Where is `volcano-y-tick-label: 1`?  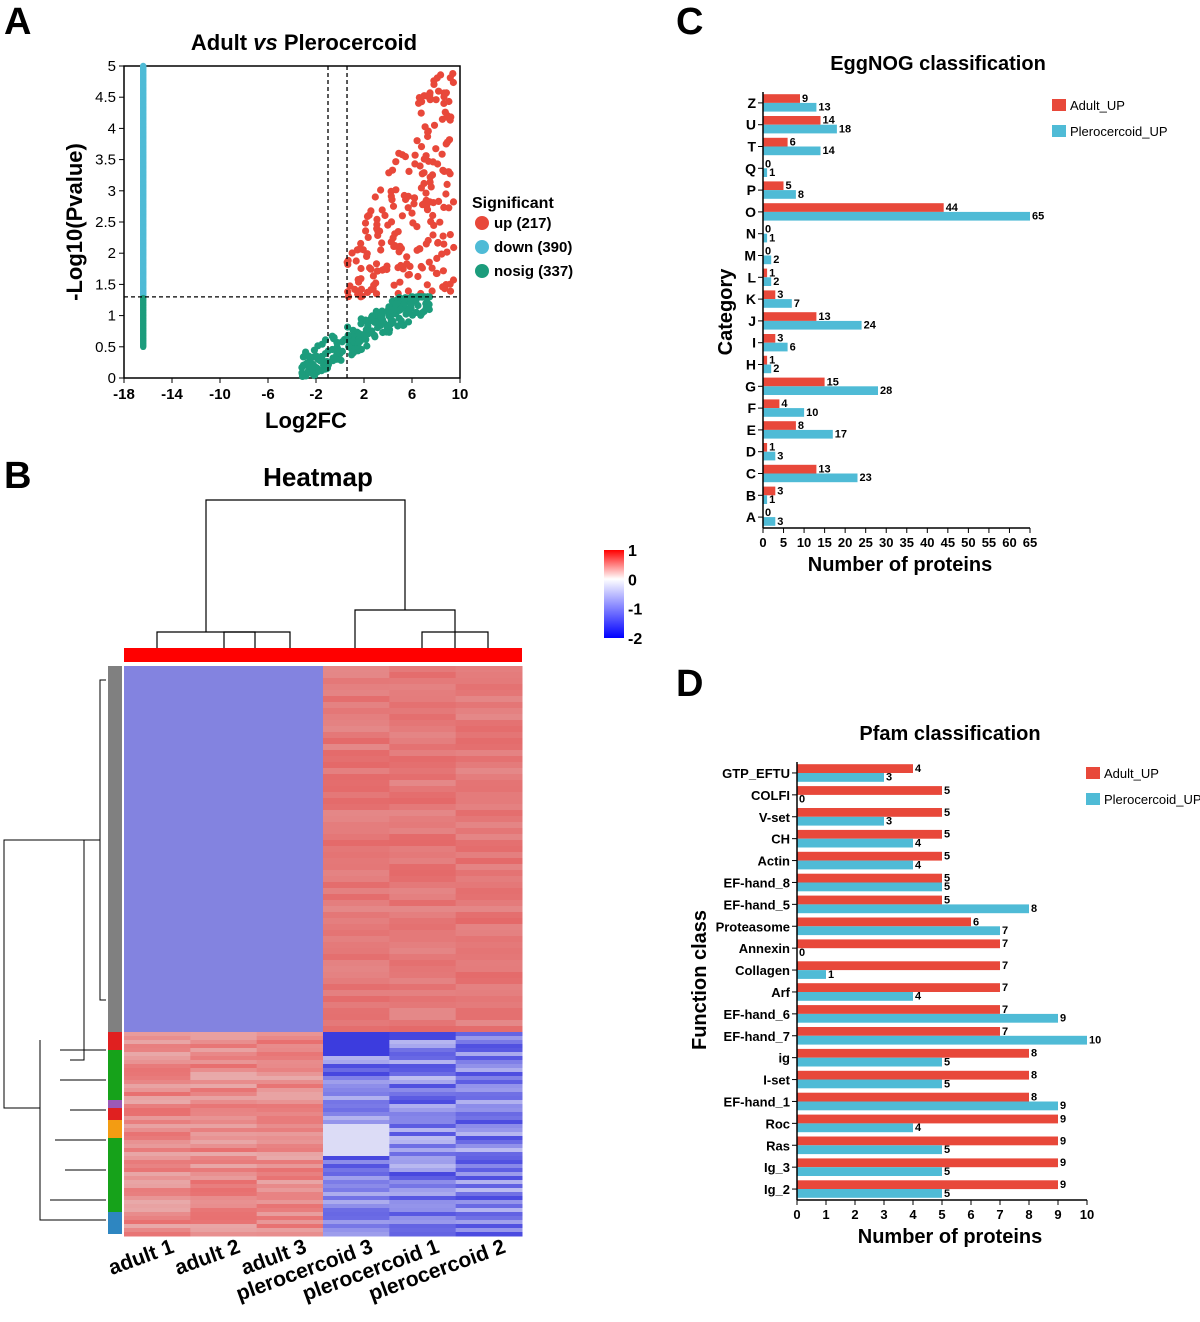
volcano-y-tick-label: 1 is located at coordinates (112, 316).